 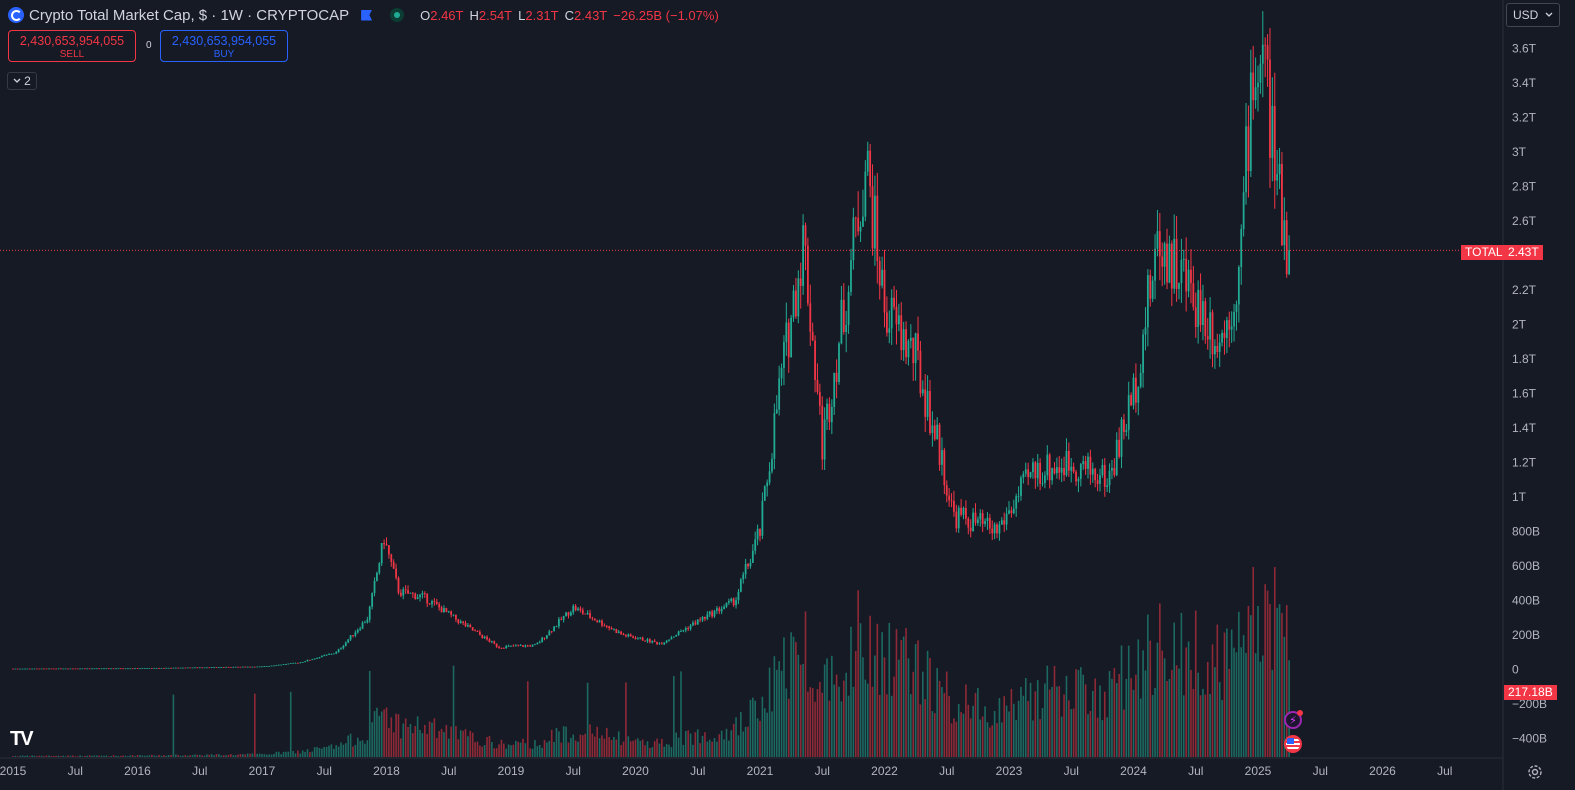 I want to click on tradingview-logo-icon: TV, so click(x=22, y=739).